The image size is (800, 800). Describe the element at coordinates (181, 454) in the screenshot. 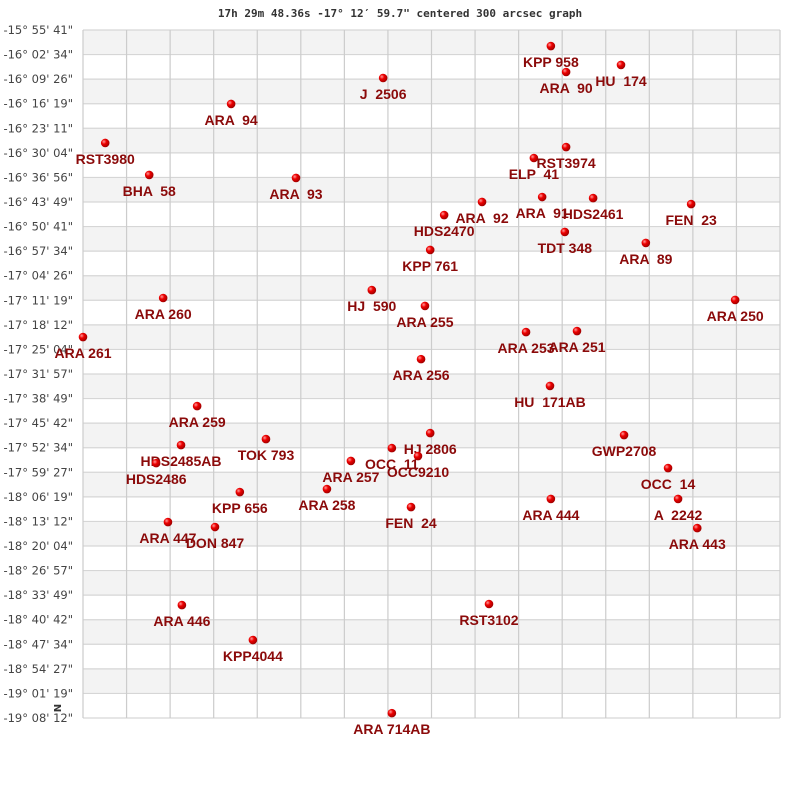

I see `star-marker: HDS2485AB` at that location.